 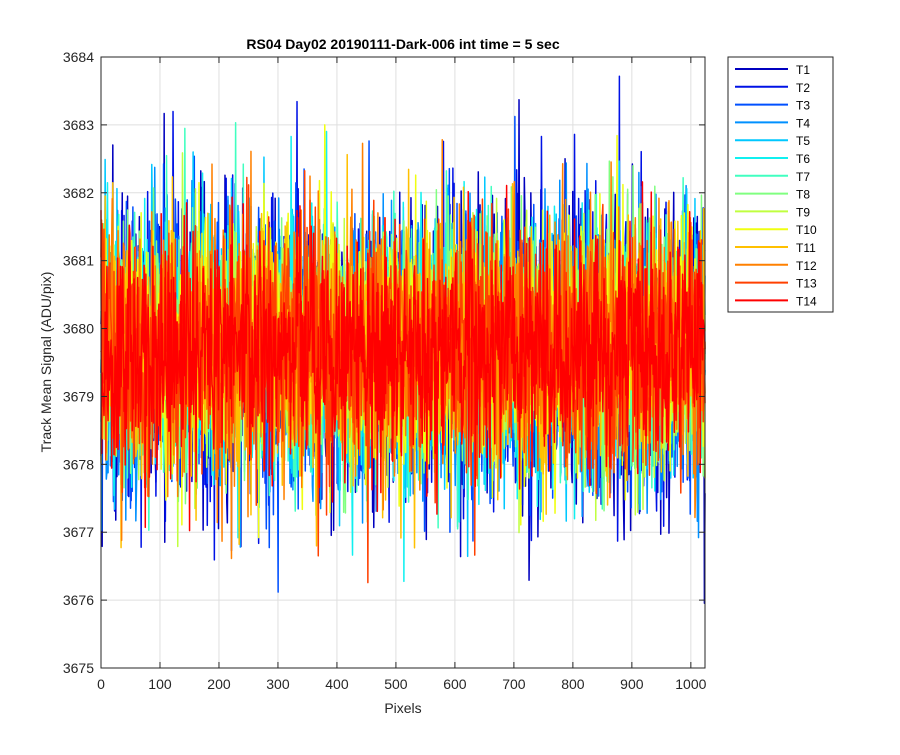 I want to click on x-tick-label: 100, so click(x=160, y=684).